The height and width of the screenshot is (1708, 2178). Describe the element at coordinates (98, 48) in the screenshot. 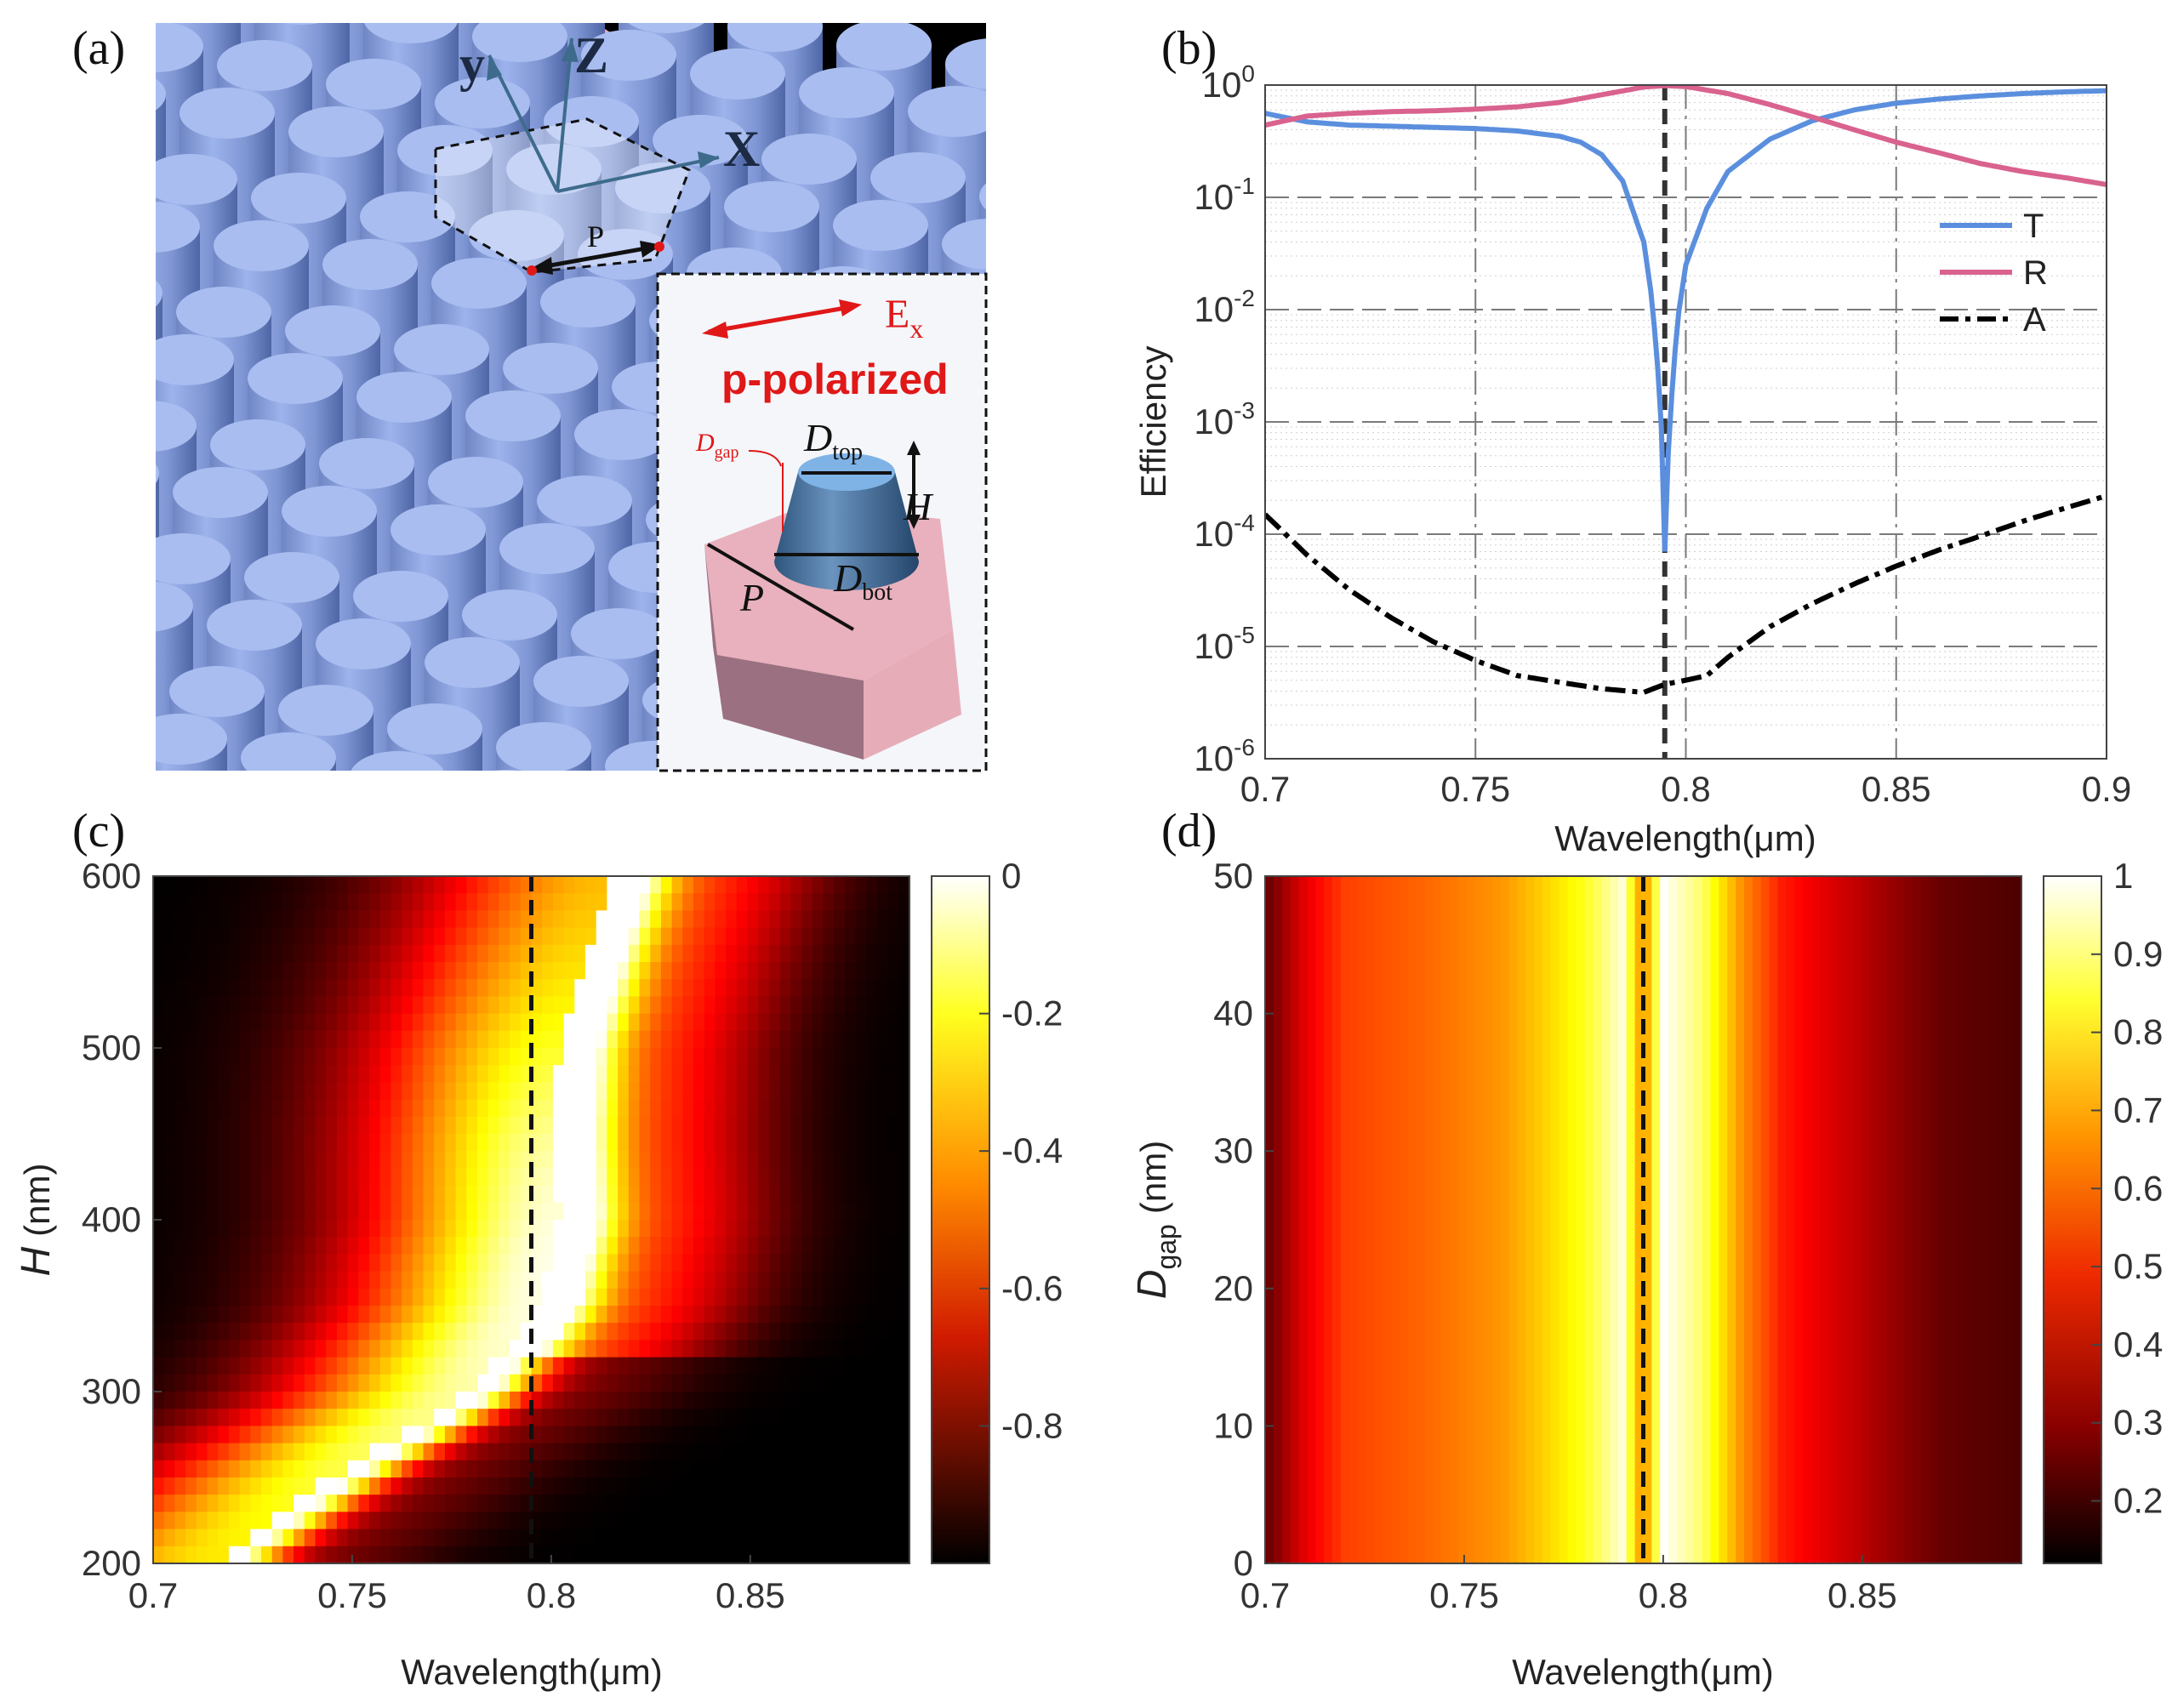

I see `panel-a-label: (a)` at that location.